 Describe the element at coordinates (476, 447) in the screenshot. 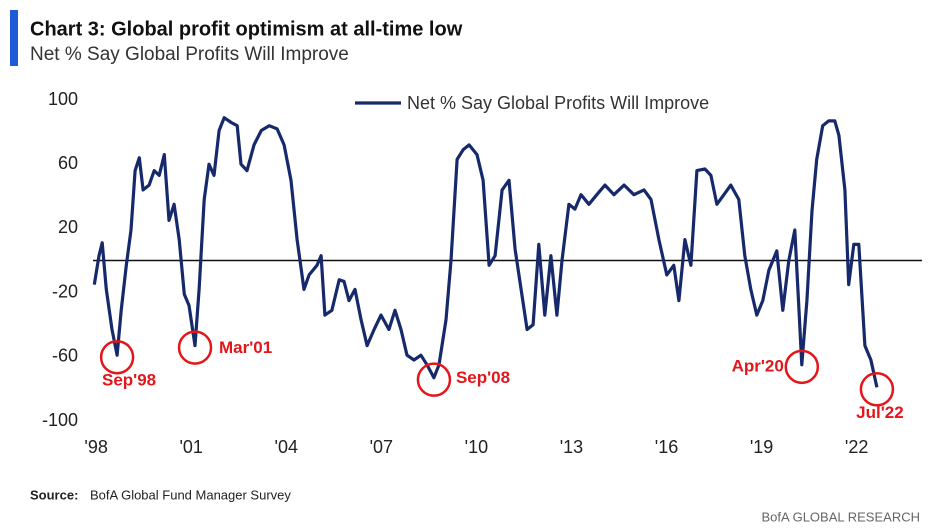

I see `x-tick-label: '10` at that location.